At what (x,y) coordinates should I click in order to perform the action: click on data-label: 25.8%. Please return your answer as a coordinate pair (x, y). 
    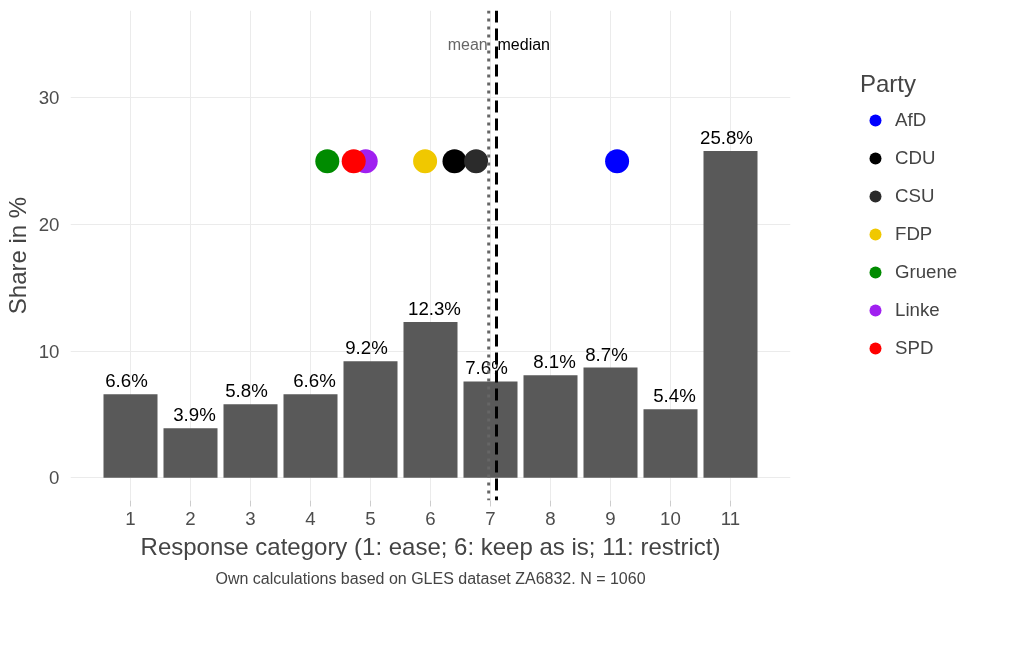
    Looking at the image, I should click on (726, 138).